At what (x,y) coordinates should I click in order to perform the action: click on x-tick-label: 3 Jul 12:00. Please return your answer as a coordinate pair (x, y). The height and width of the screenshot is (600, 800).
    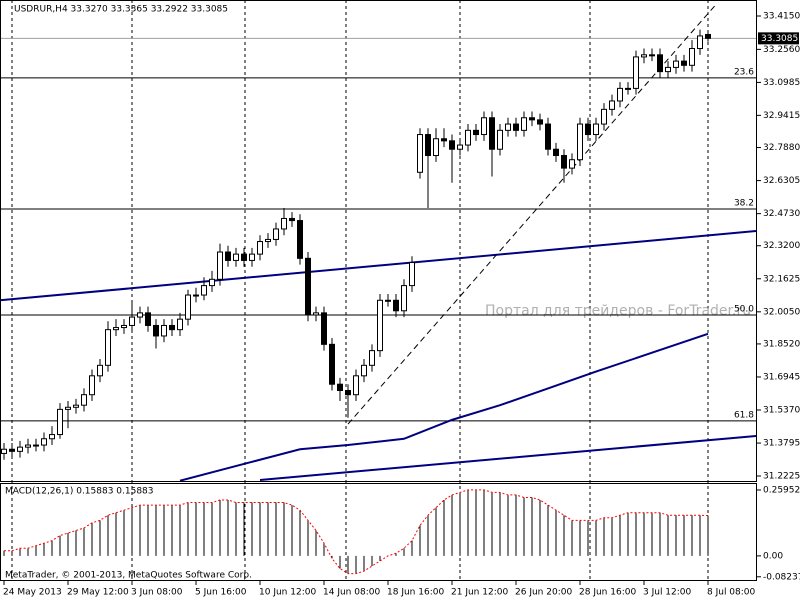
    Looking at the image, I should click on (667, 593).